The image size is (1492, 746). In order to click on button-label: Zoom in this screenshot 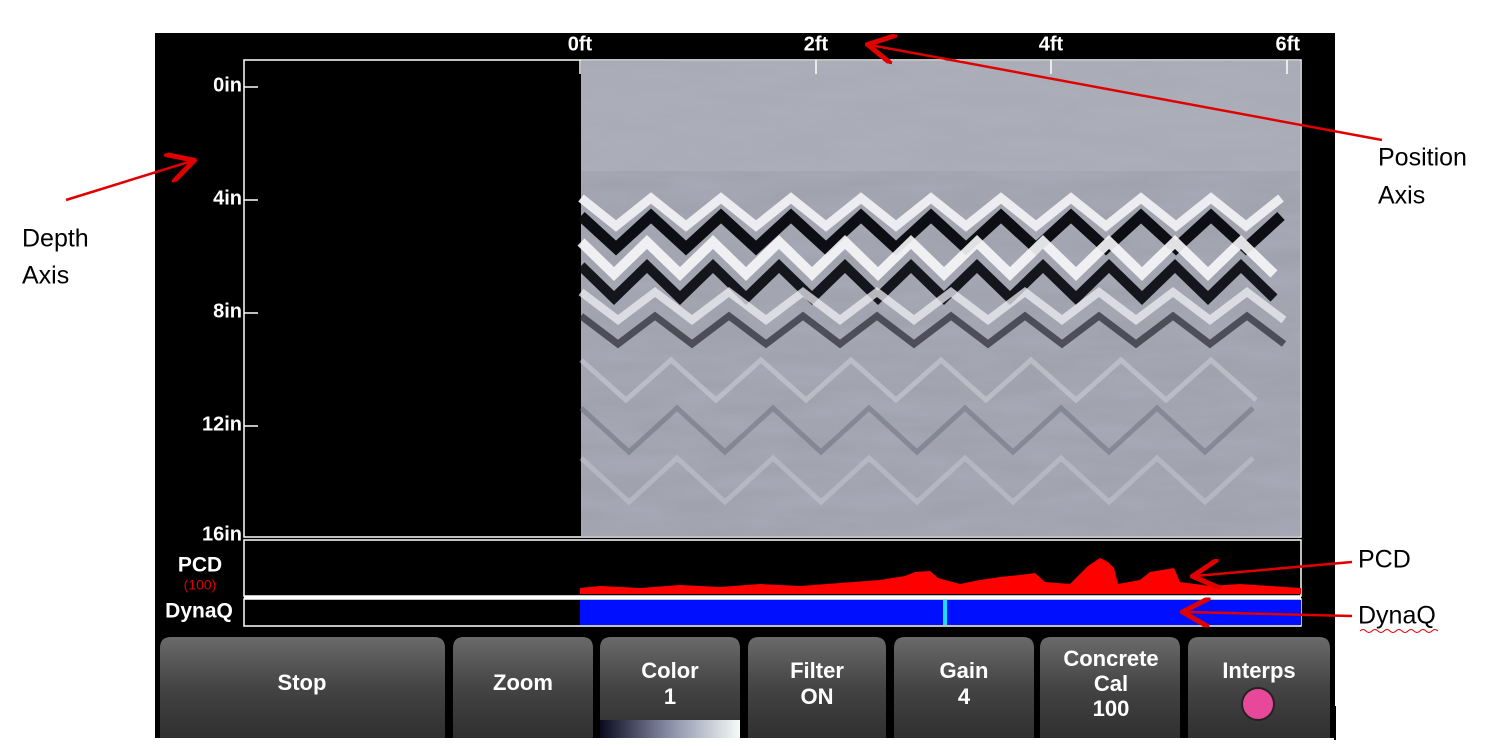, I will do `click(523, 682)`.